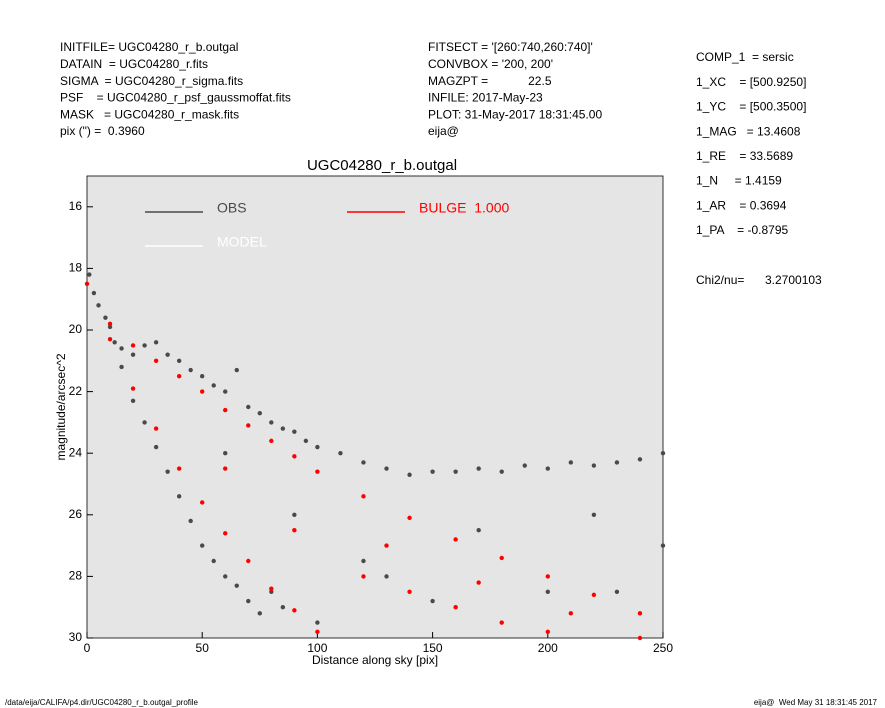  What do you see at coordinates (816, 702) in the screenshot?
I see `footer-stamp: eija@ Wed May 31 18:31:45 2017` at bounding box center [816, 702].